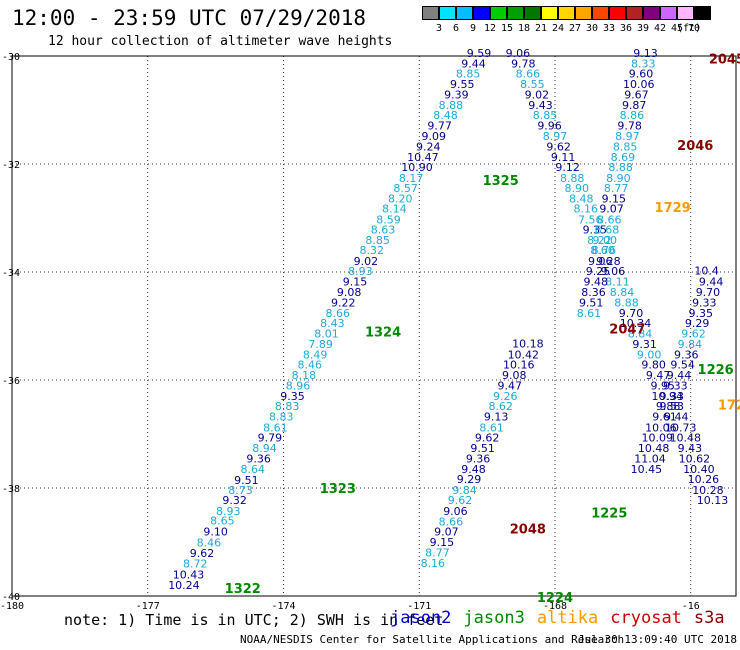 The height and width of the screenshot is (650, 740). What do you see at coordinates (456, 28) in the screenshot?
I see `colorbar-label: 6` at bounding box center [456, 28].